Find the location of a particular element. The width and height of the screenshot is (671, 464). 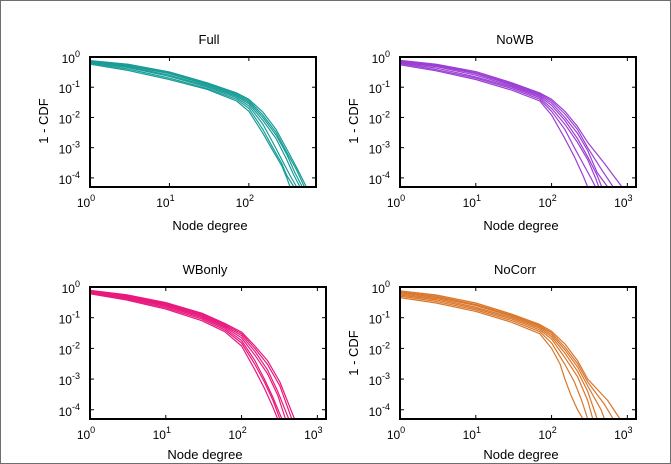

plot-area-wbonly: 10⁰ 10¹ 10² 10³ 10⁰ 10⁻¹ 10⁻² 10⁻³ 10⁻⁴ is located at coordinates (193, 360).